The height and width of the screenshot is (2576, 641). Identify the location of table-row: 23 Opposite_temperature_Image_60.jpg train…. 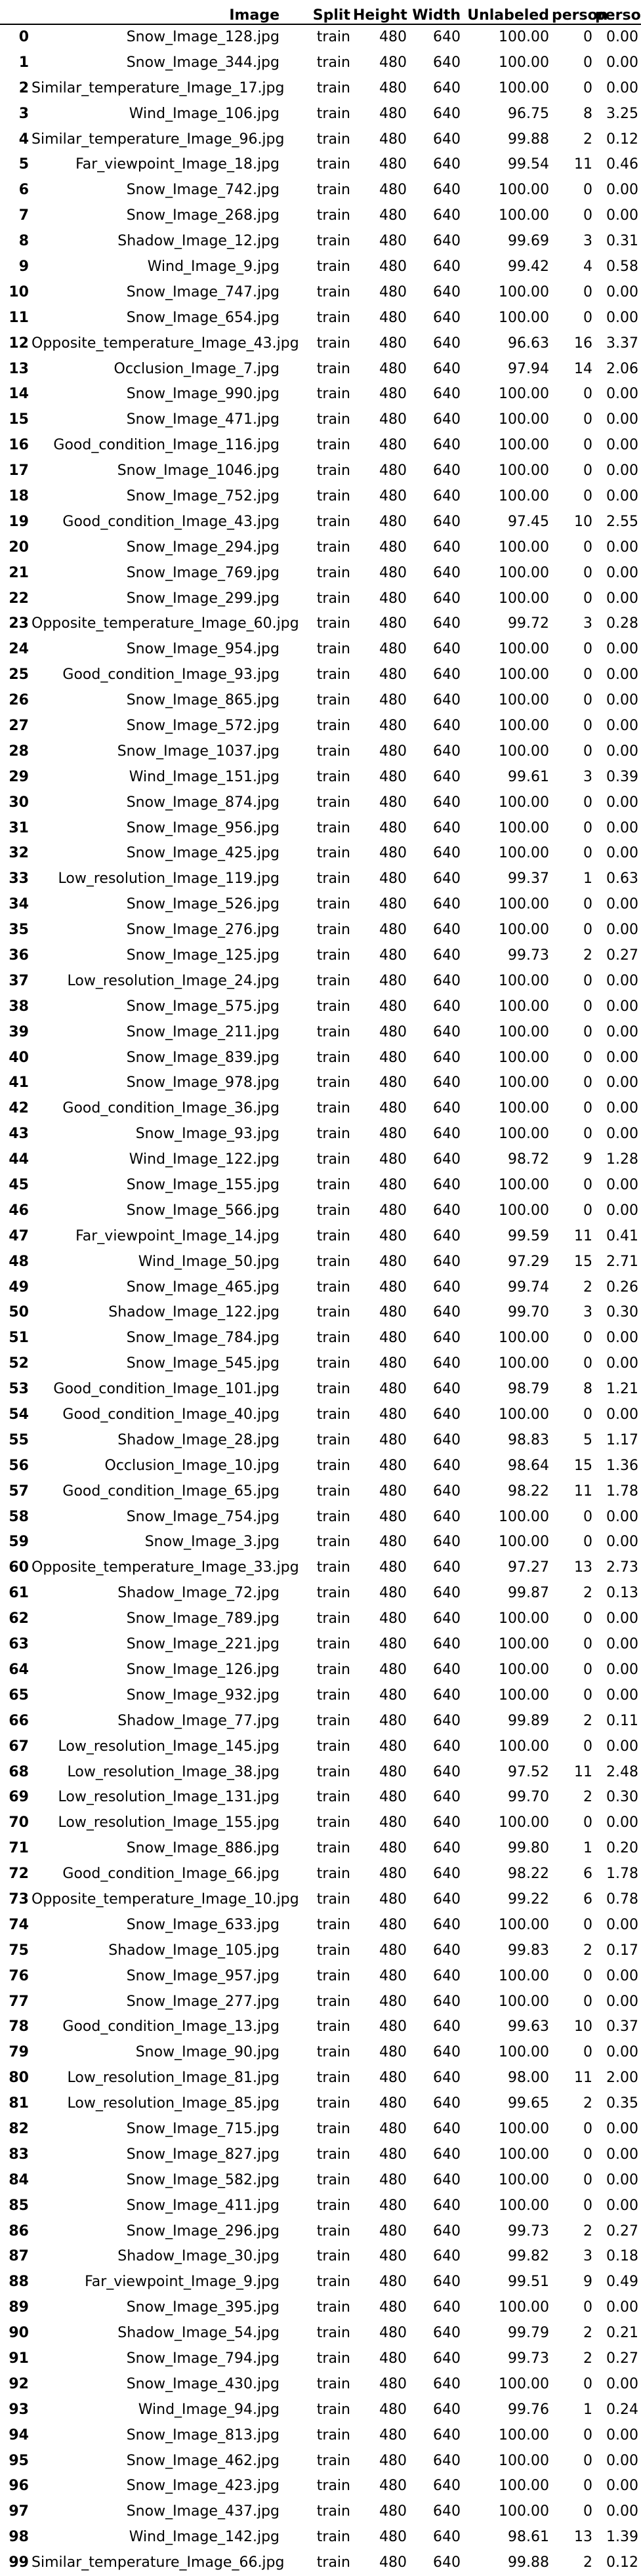
(320, 623).